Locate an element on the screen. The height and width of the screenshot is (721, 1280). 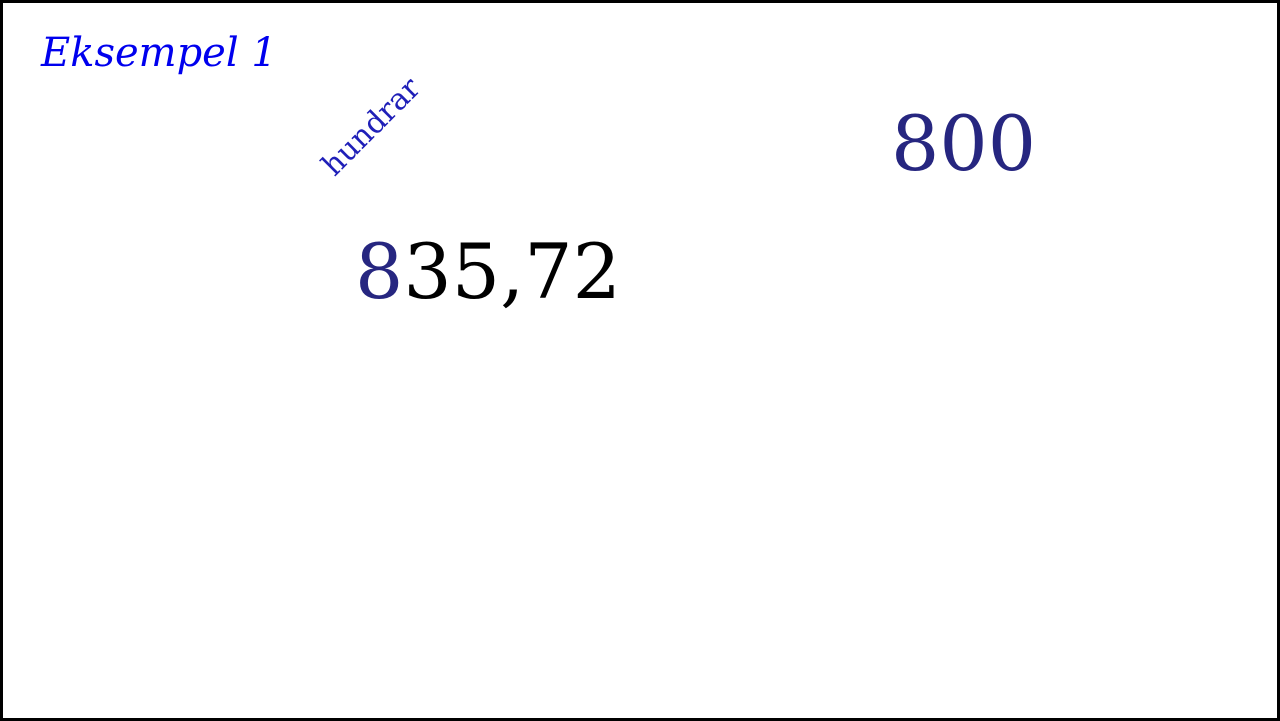
place-value-label: hundrar is located at coordinates (371, 126).